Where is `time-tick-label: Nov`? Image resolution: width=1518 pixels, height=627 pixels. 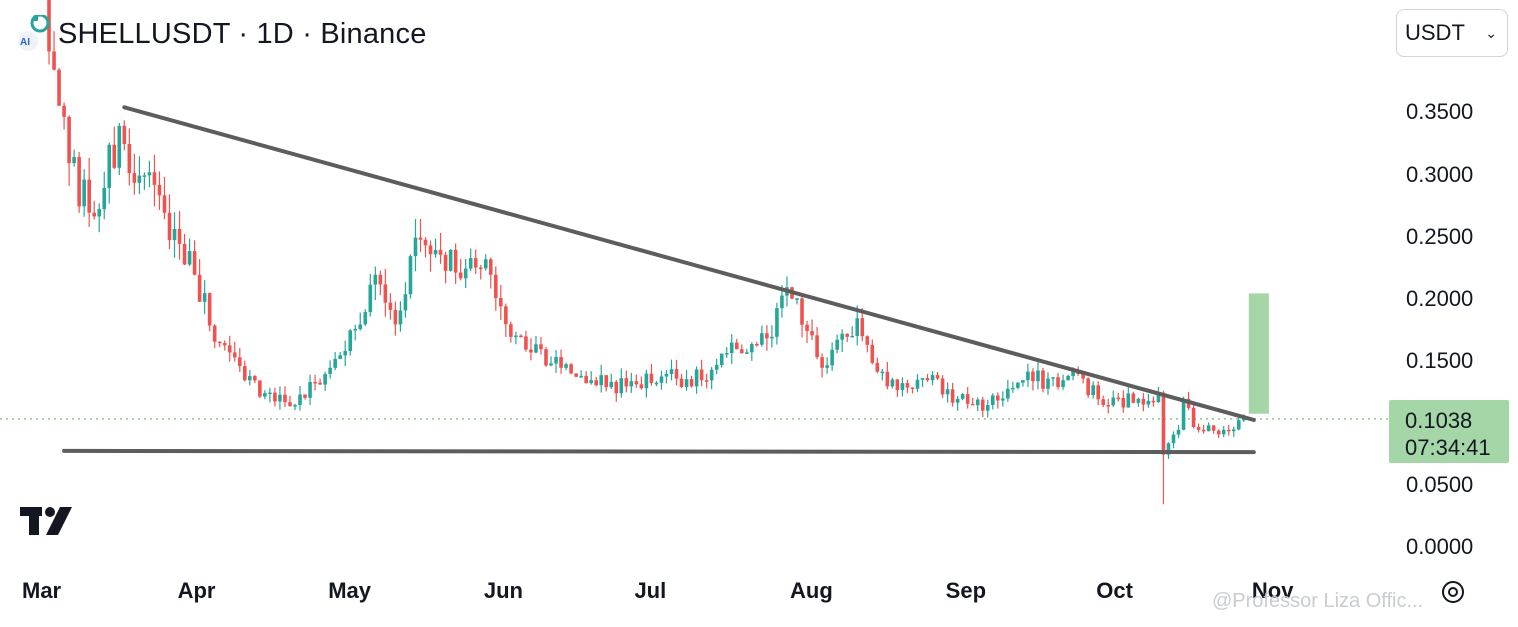
time-tick-label: Nov is located at coordinates (1272, 590).